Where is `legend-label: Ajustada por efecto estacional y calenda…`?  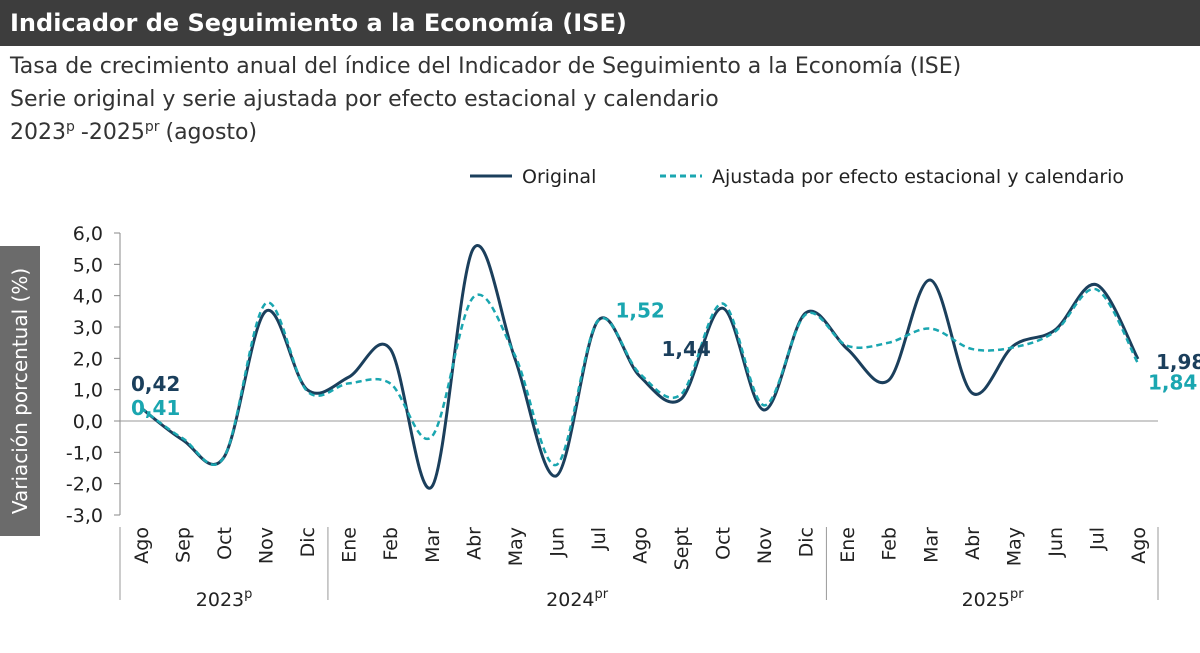
legend-label: Ajustada por efecto estacional y calenda… is located at coordinates (918, 177).